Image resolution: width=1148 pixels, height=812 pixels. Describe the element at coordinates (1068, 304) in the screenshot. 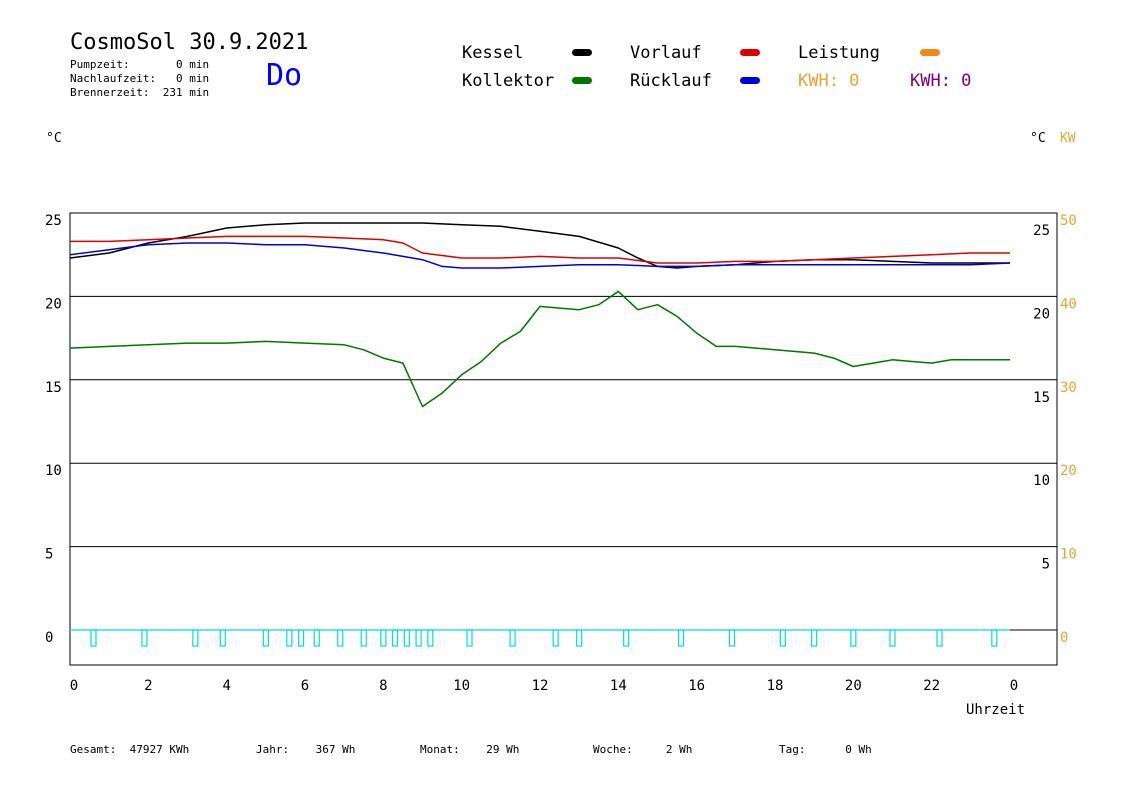

I see `y-tick-right-kw: 40` at that location.